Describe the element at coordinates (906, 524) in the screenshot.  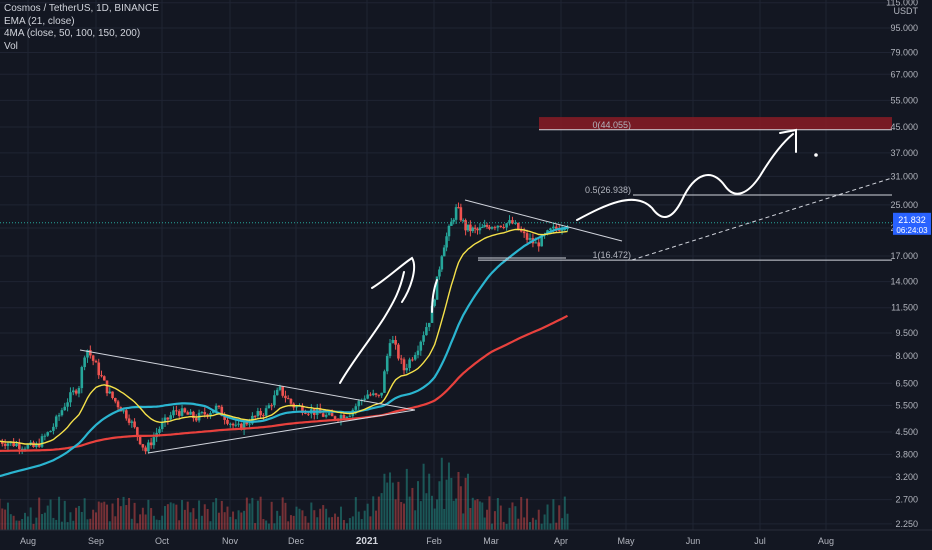
I see `price-tick-label: 2.250` at that location.